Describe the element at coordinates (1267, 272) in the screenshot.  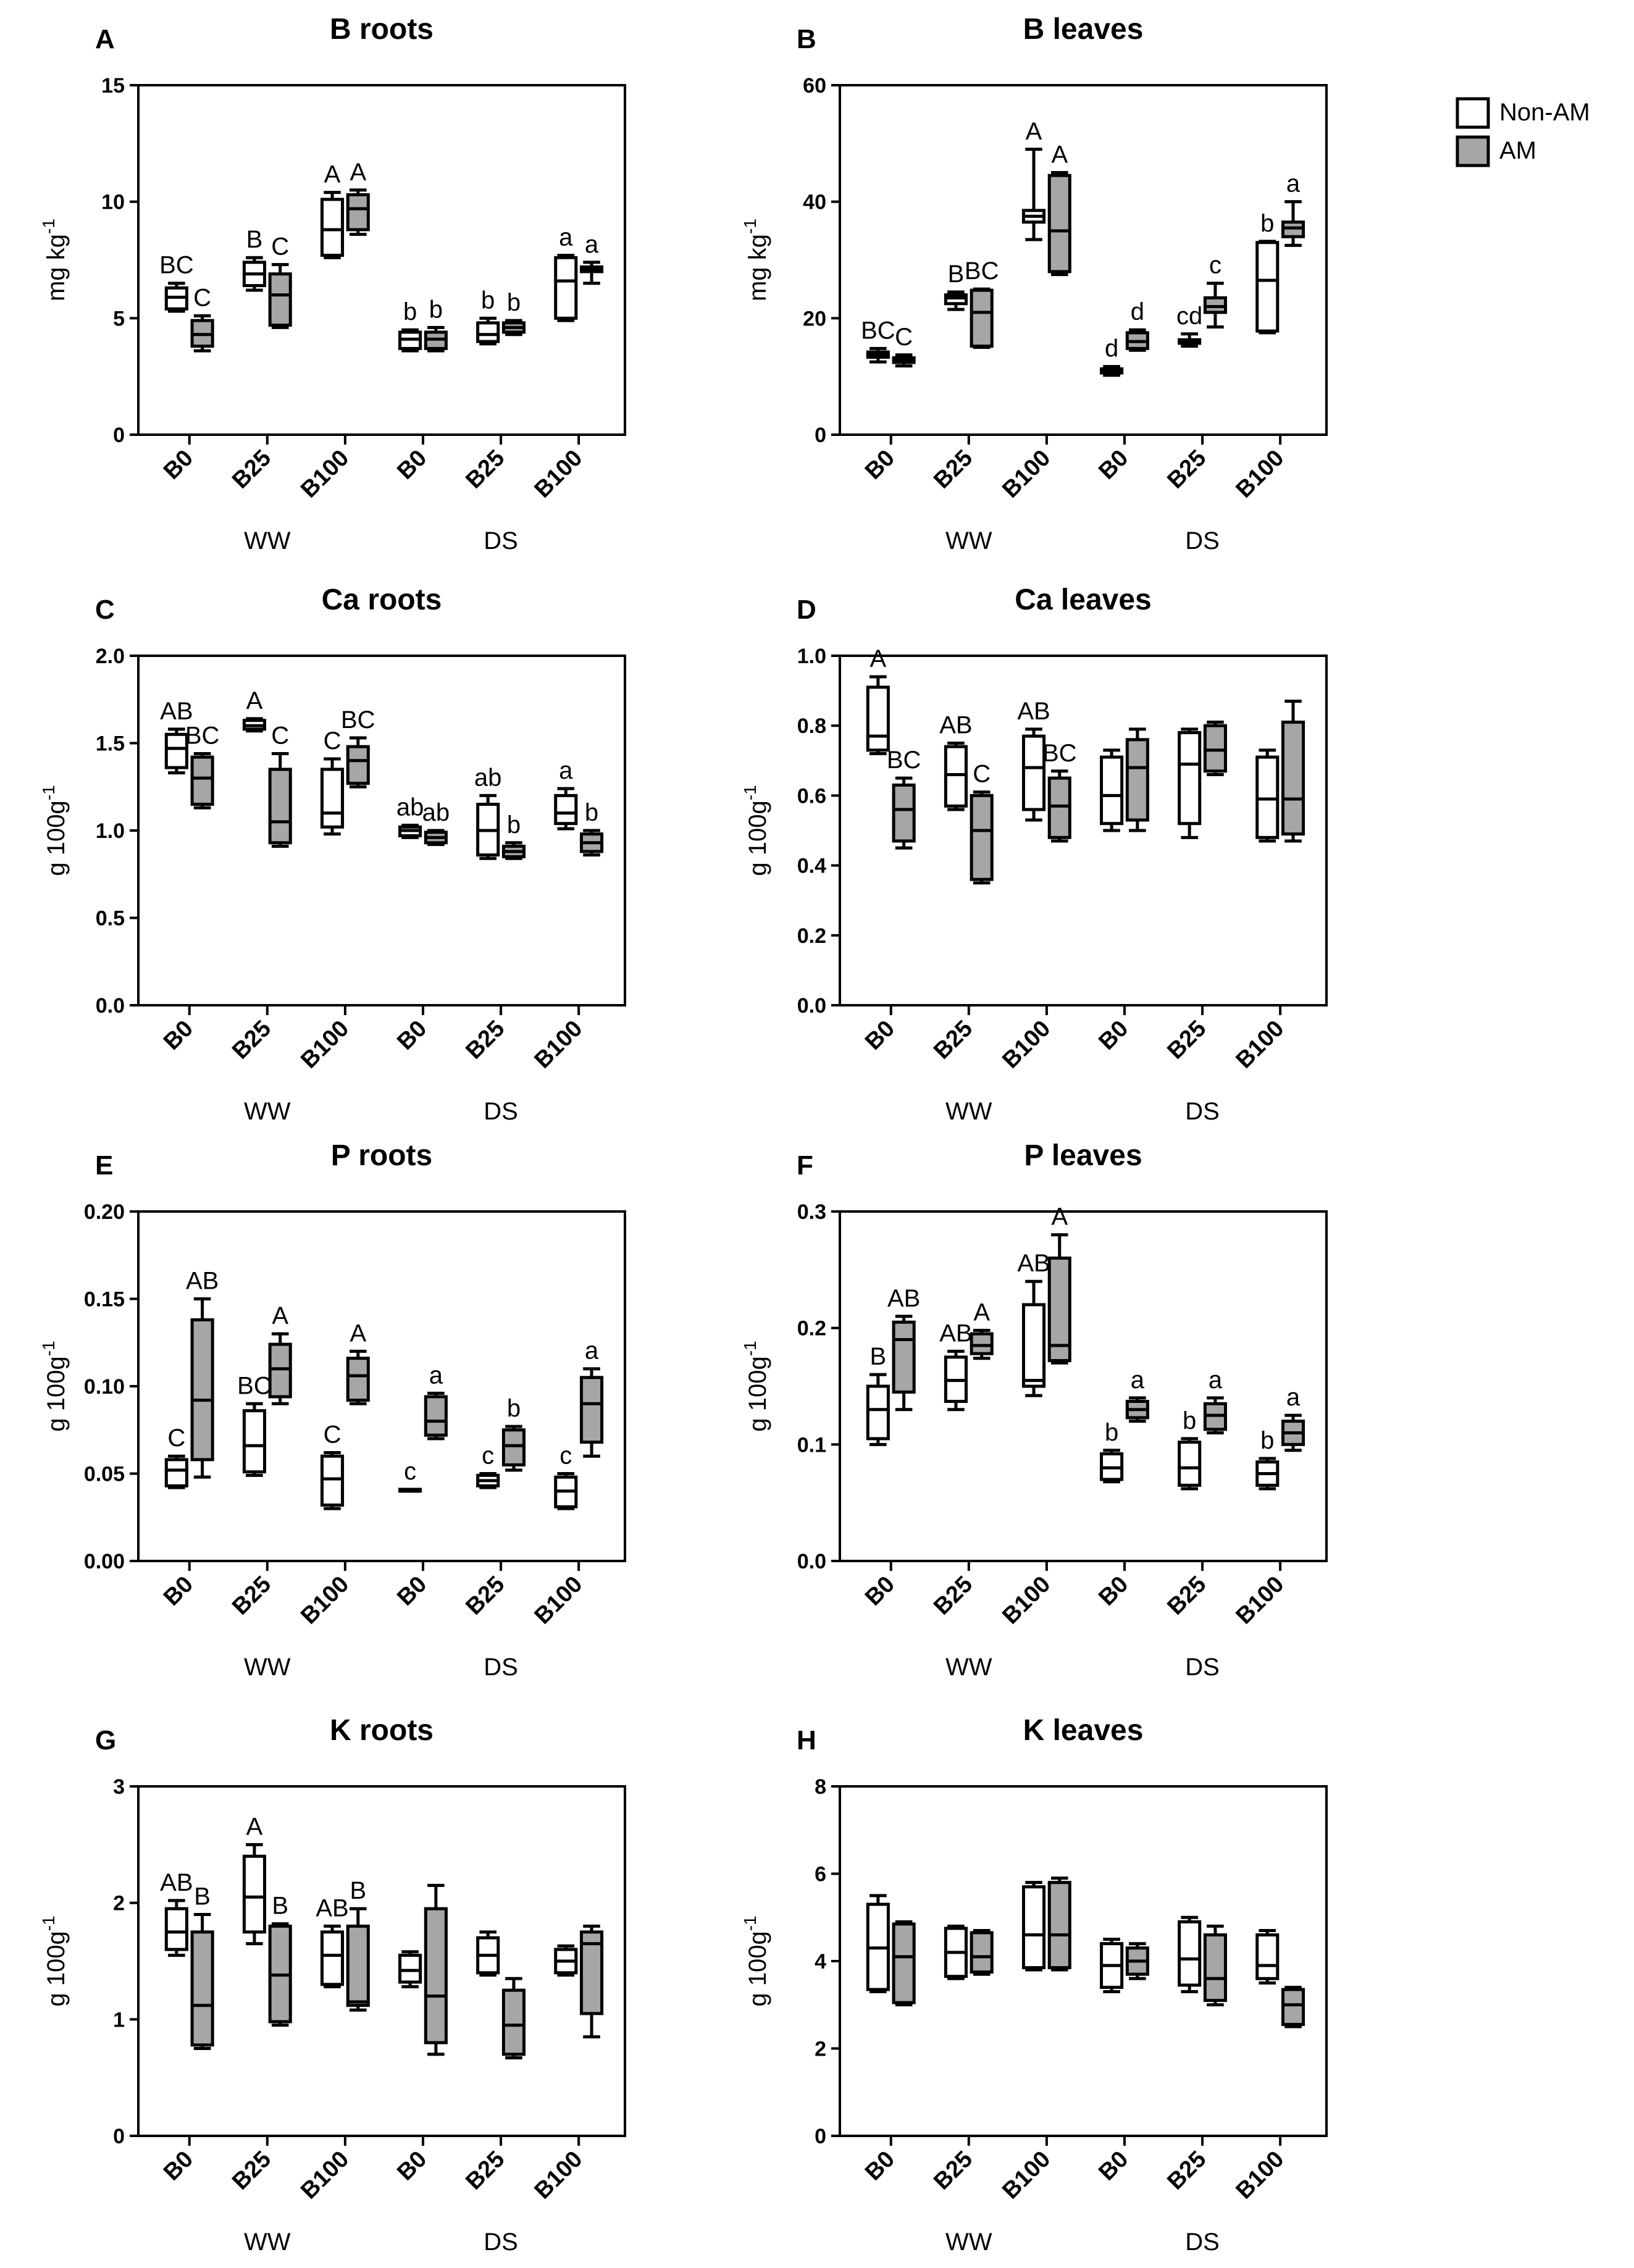
I see `panel-b-box-non-am: b` at that location.